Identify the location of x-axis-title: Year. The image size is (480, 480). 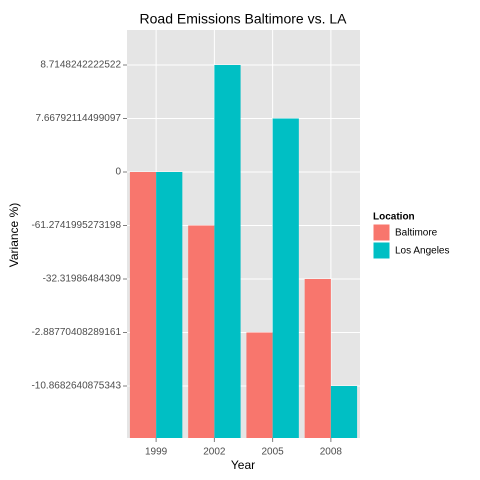
(243, 465).